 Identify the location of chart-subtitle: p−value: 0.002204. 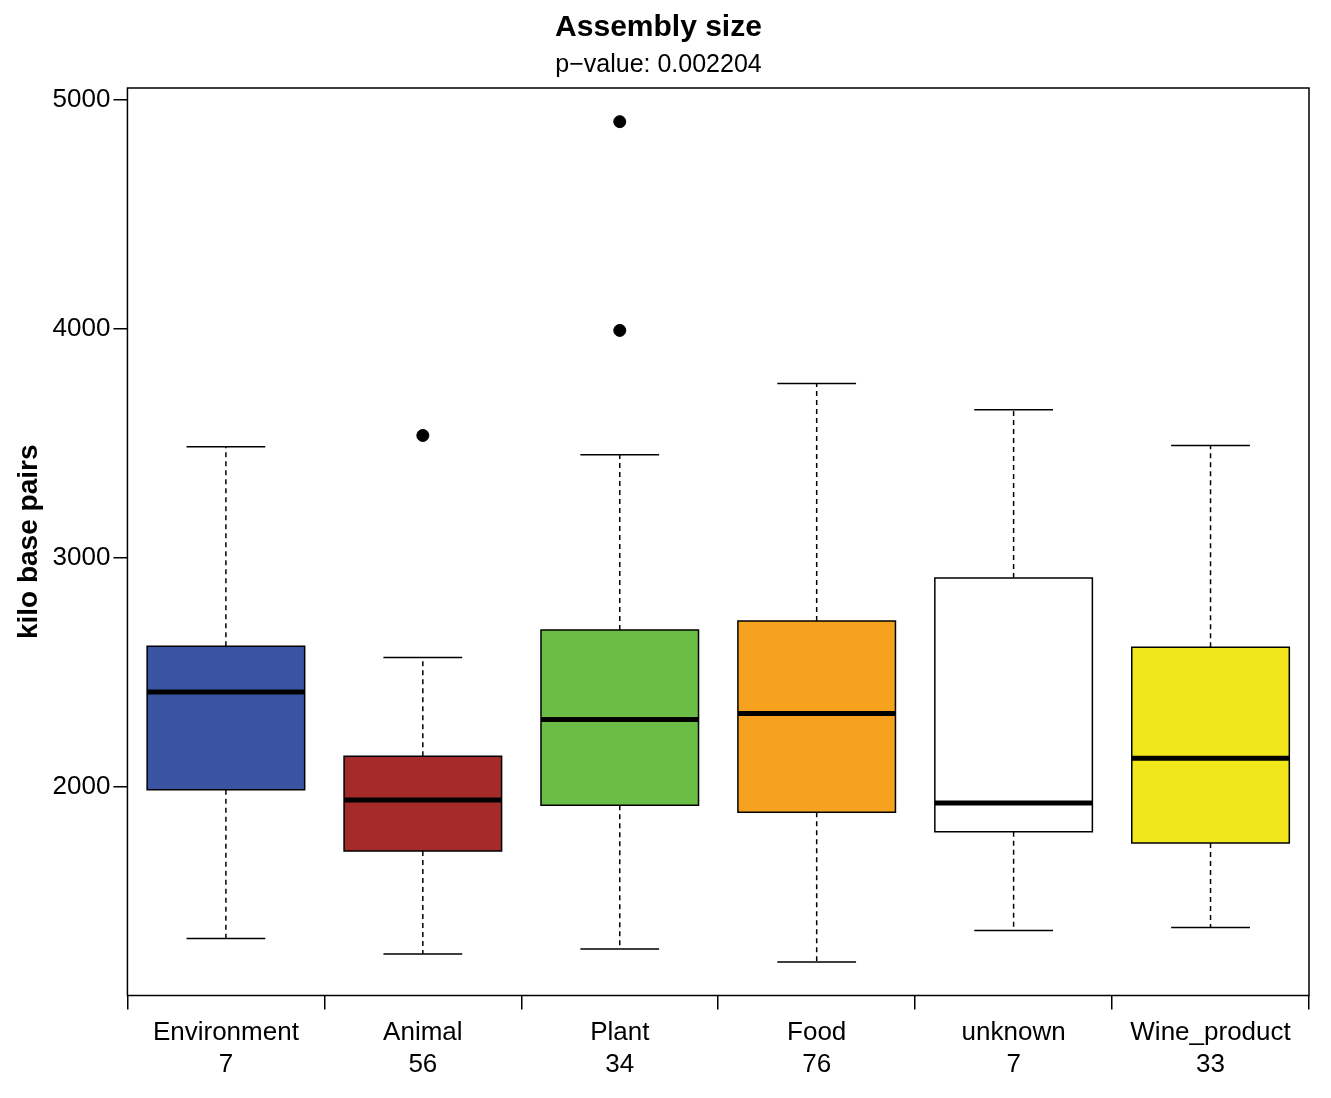
(658, 62).